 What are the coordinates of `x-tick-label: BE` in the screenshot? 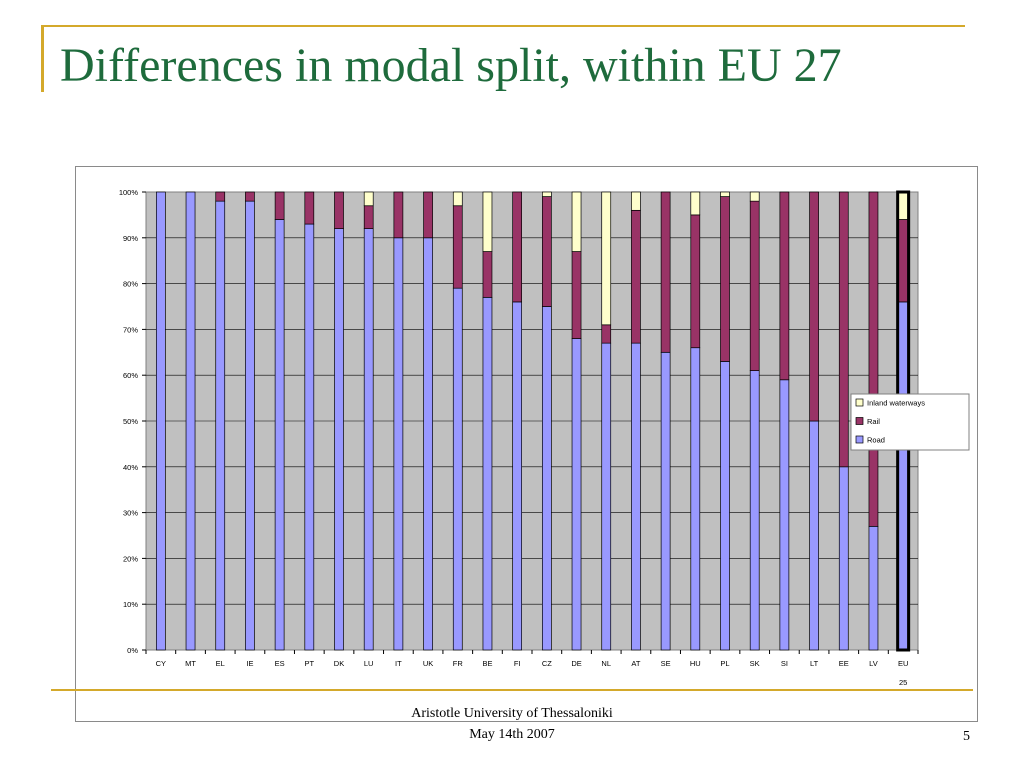 It's located at (487, 663).